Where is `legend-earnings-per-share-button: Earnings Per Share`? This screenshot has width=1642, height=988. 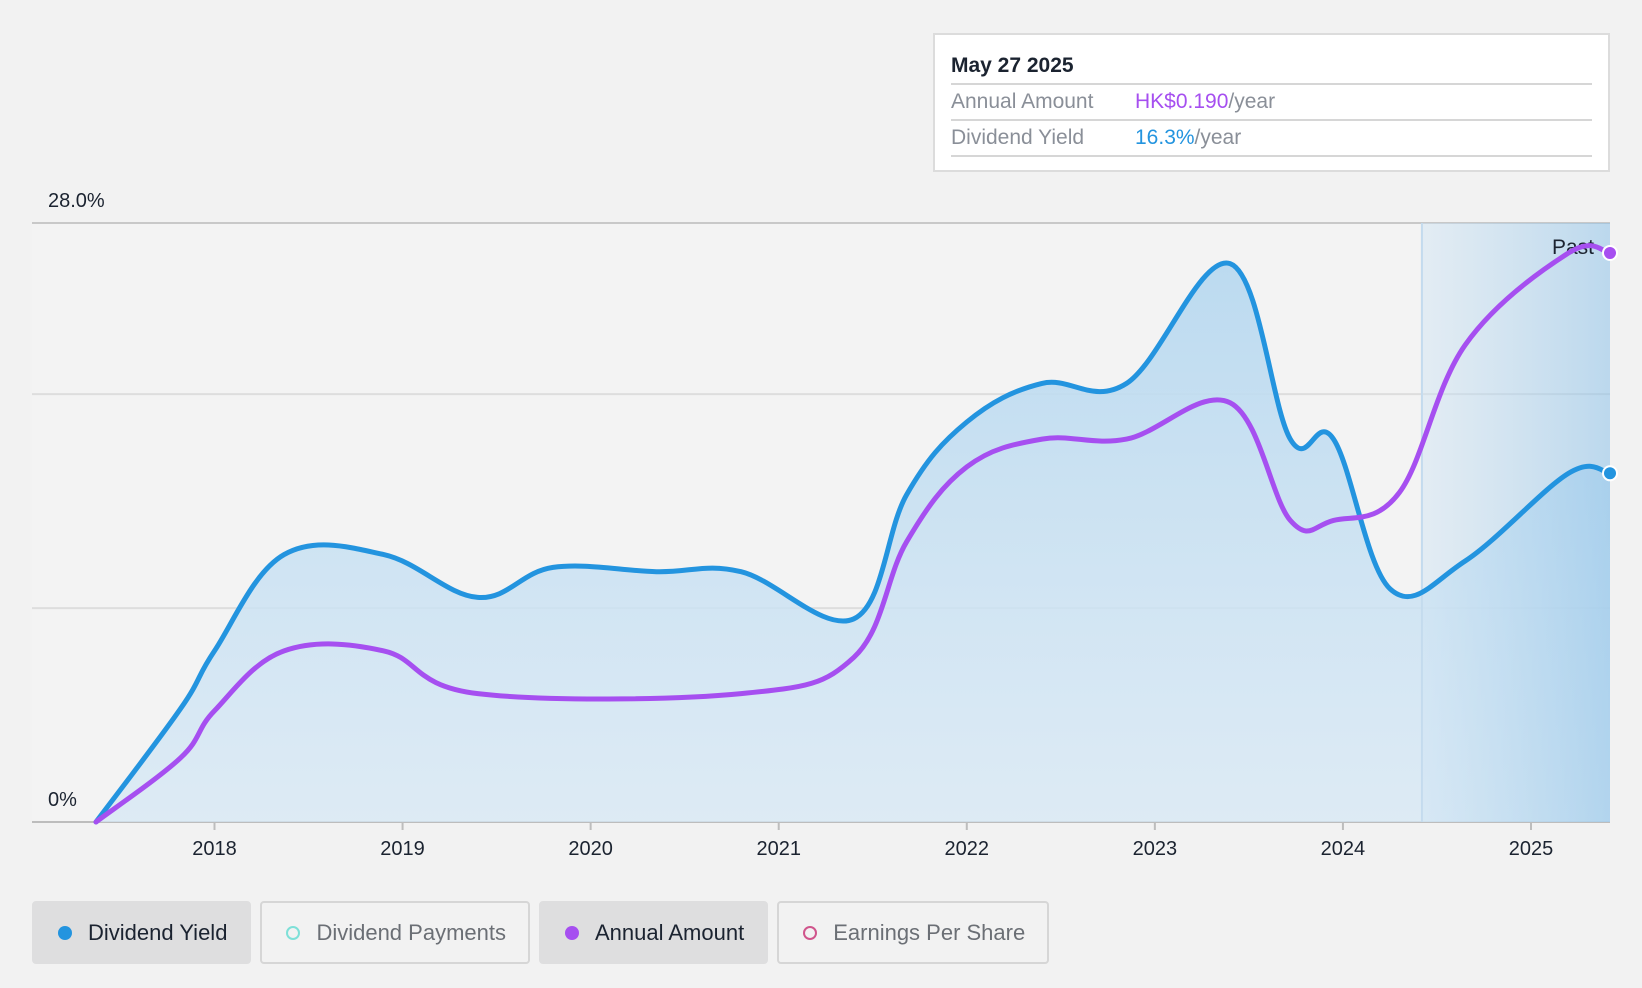
legend-earnings-per-share-button: Earnings Per Share is located at coordinates (913, 932).